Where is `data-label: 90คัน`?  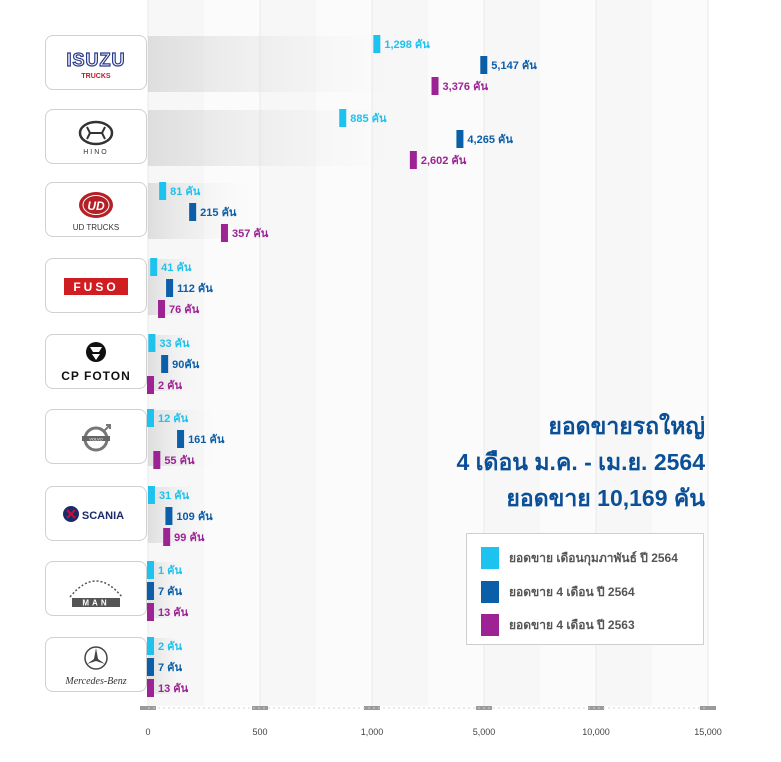
data-label: 90คัน is located at coordinates (186, 364).